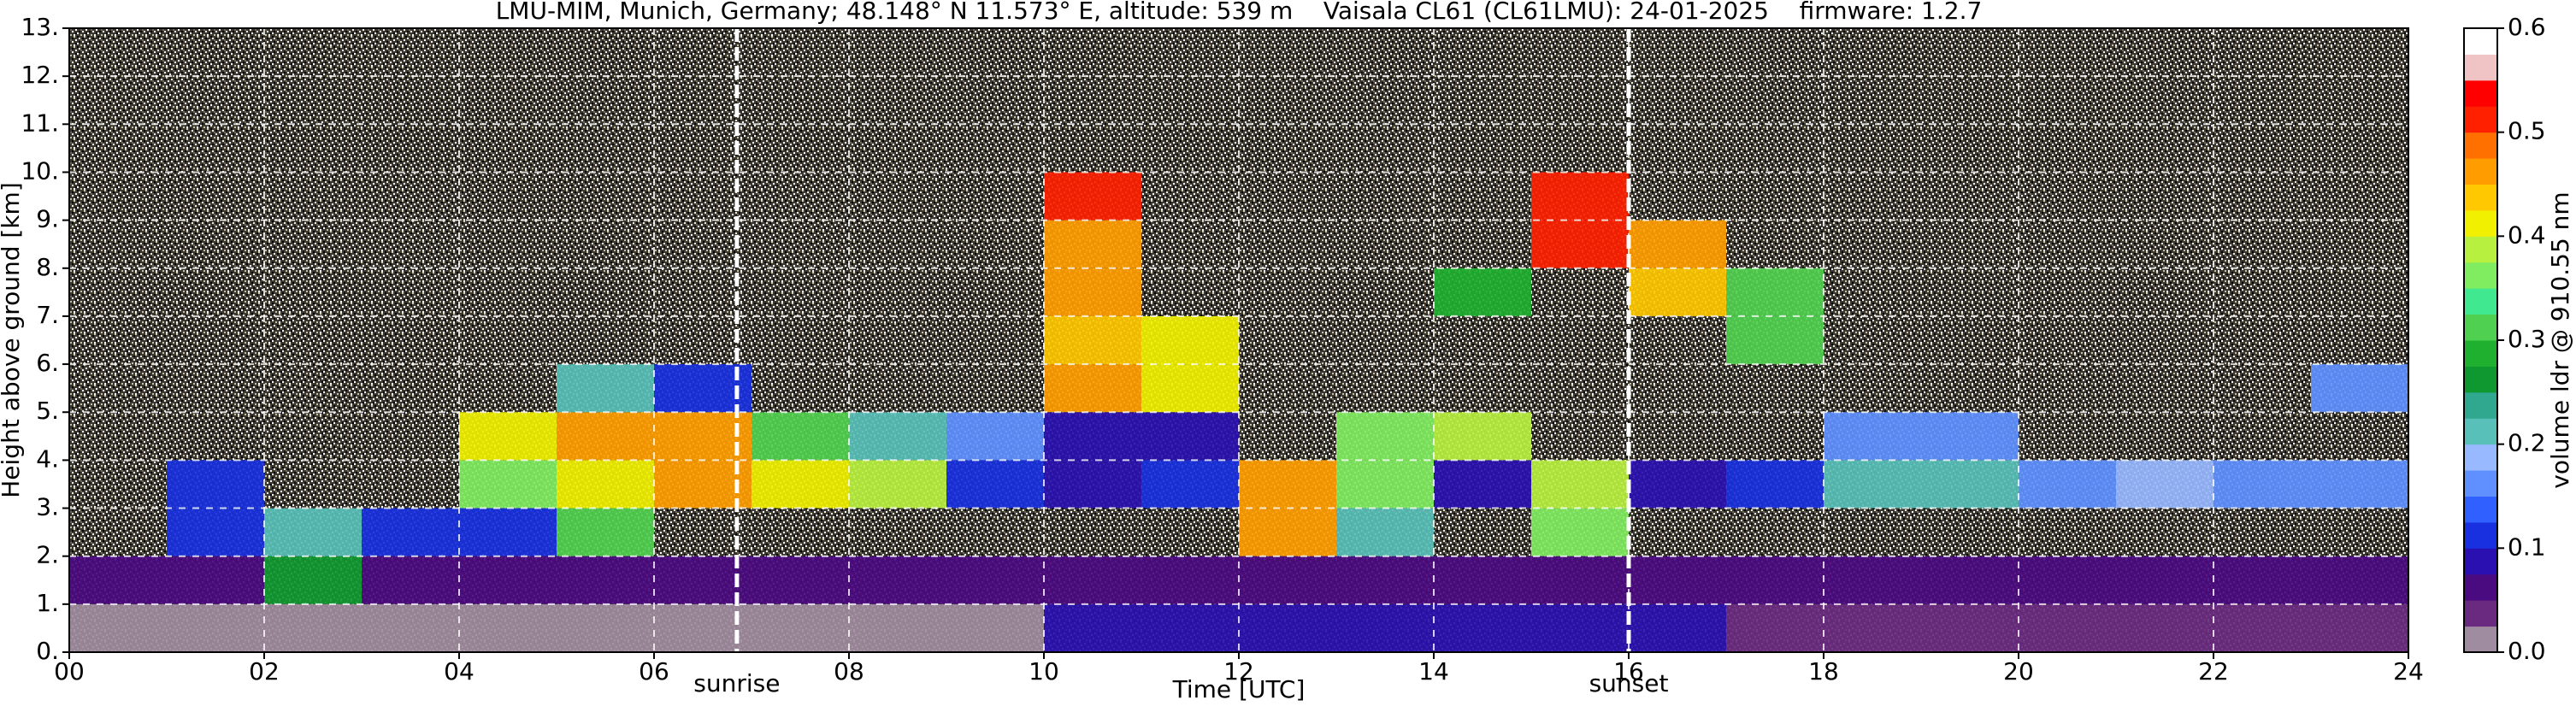  Describe the element at coordinates (2527, 339) in the screenshot. I see `colorbar-tick-label: 0.3` at that location.